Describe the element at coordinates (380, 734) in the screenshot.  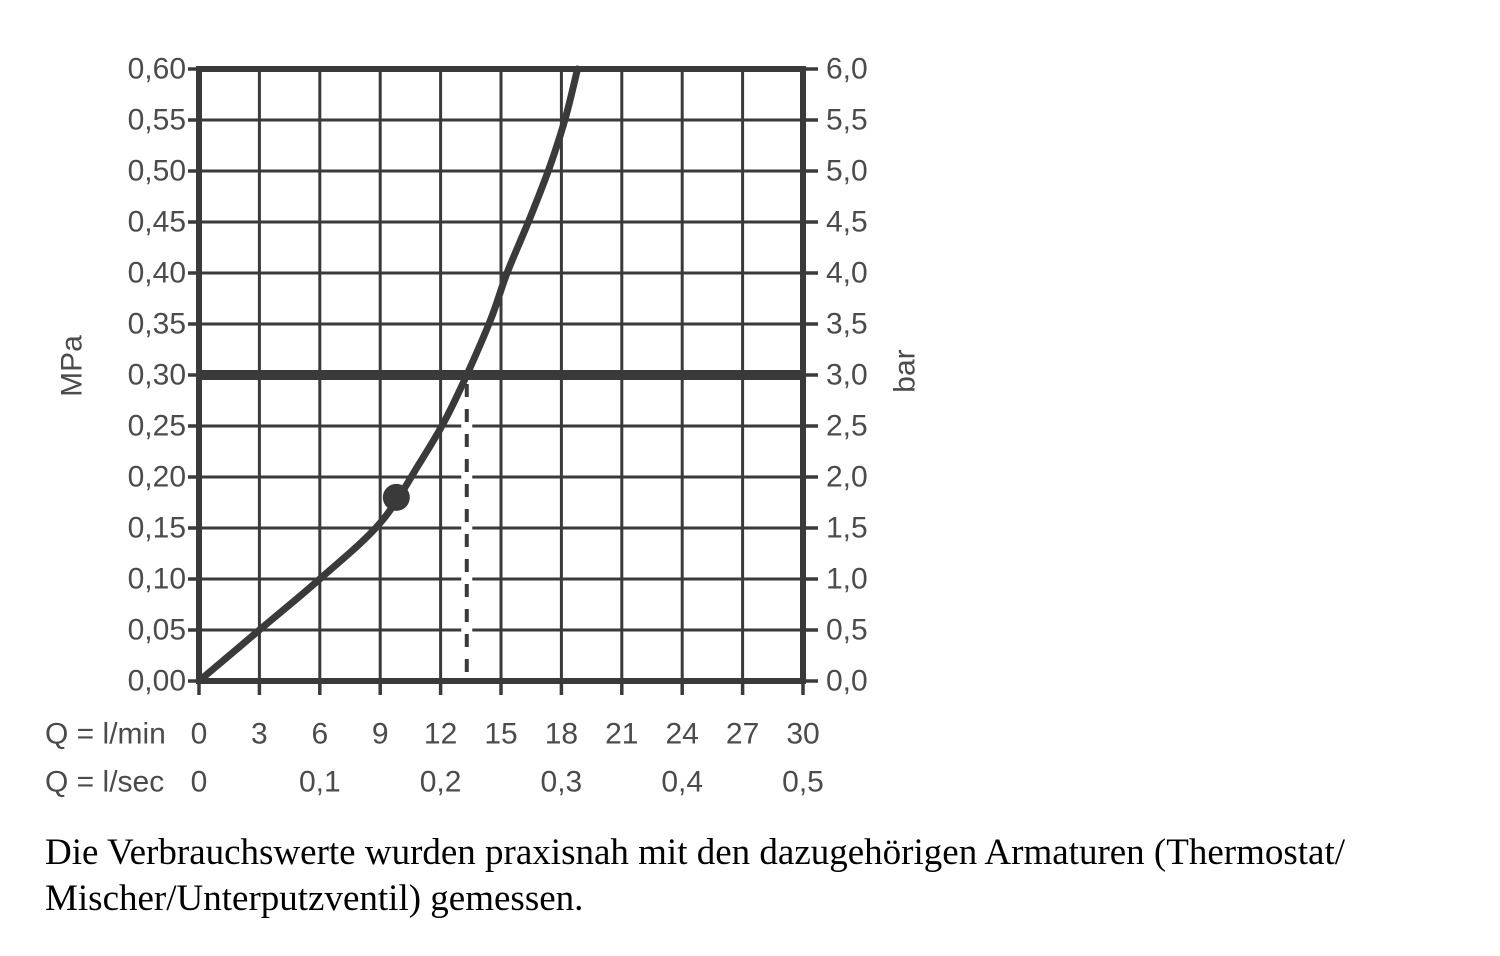
I see `x-tick-label-lmin: 9` at that location.